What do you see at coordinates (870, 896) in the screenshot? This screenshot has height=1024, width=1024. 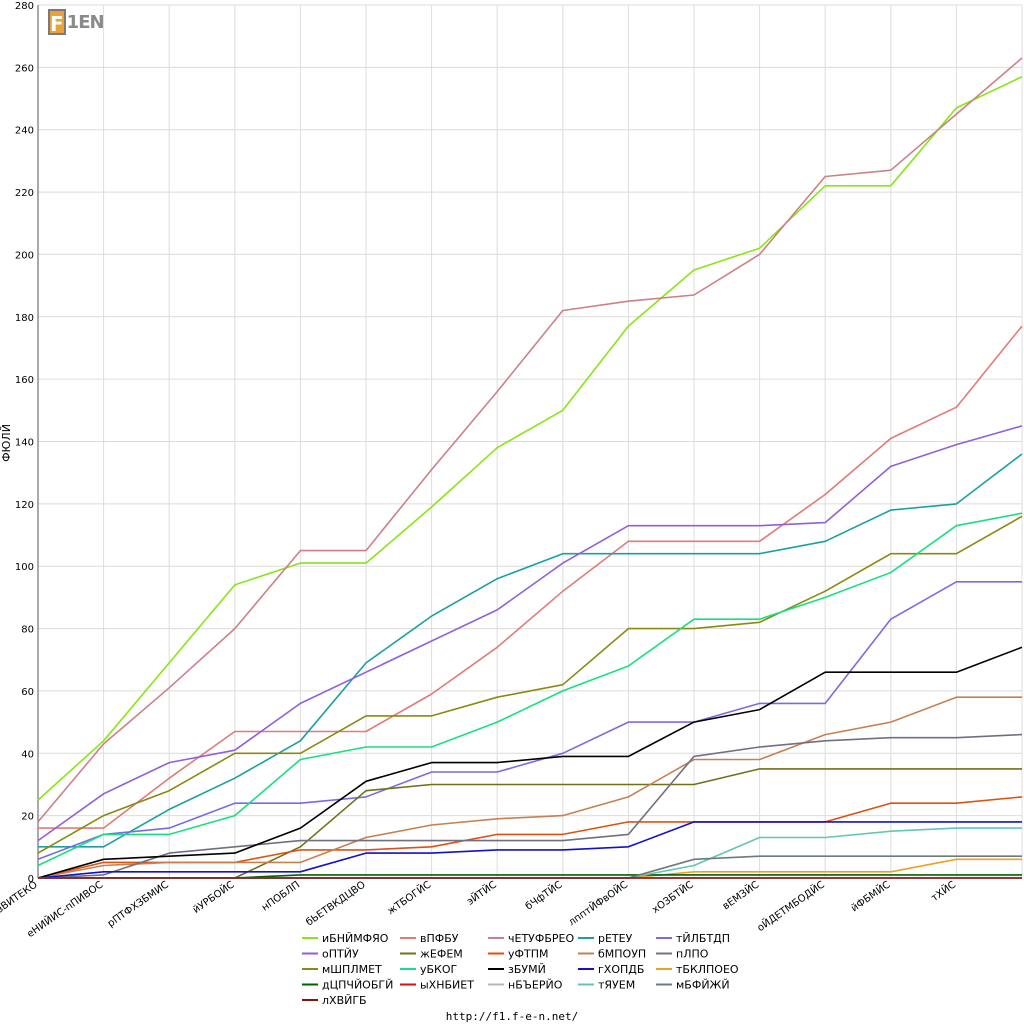 I see `x-tick-label: йФБМЙС` at bounding box center [870, 896].